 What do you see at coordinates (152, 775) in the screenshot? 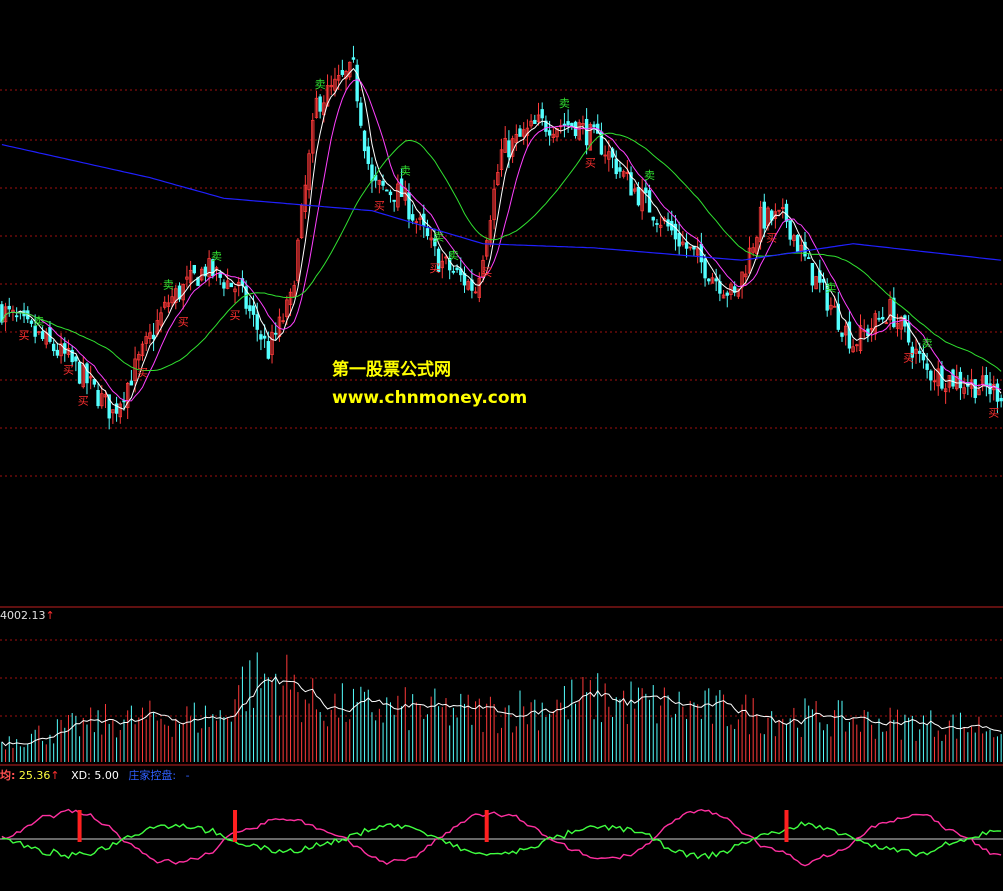
I see `indicator-key-control: 庄家控盘:` at bounding box center [152, 775].